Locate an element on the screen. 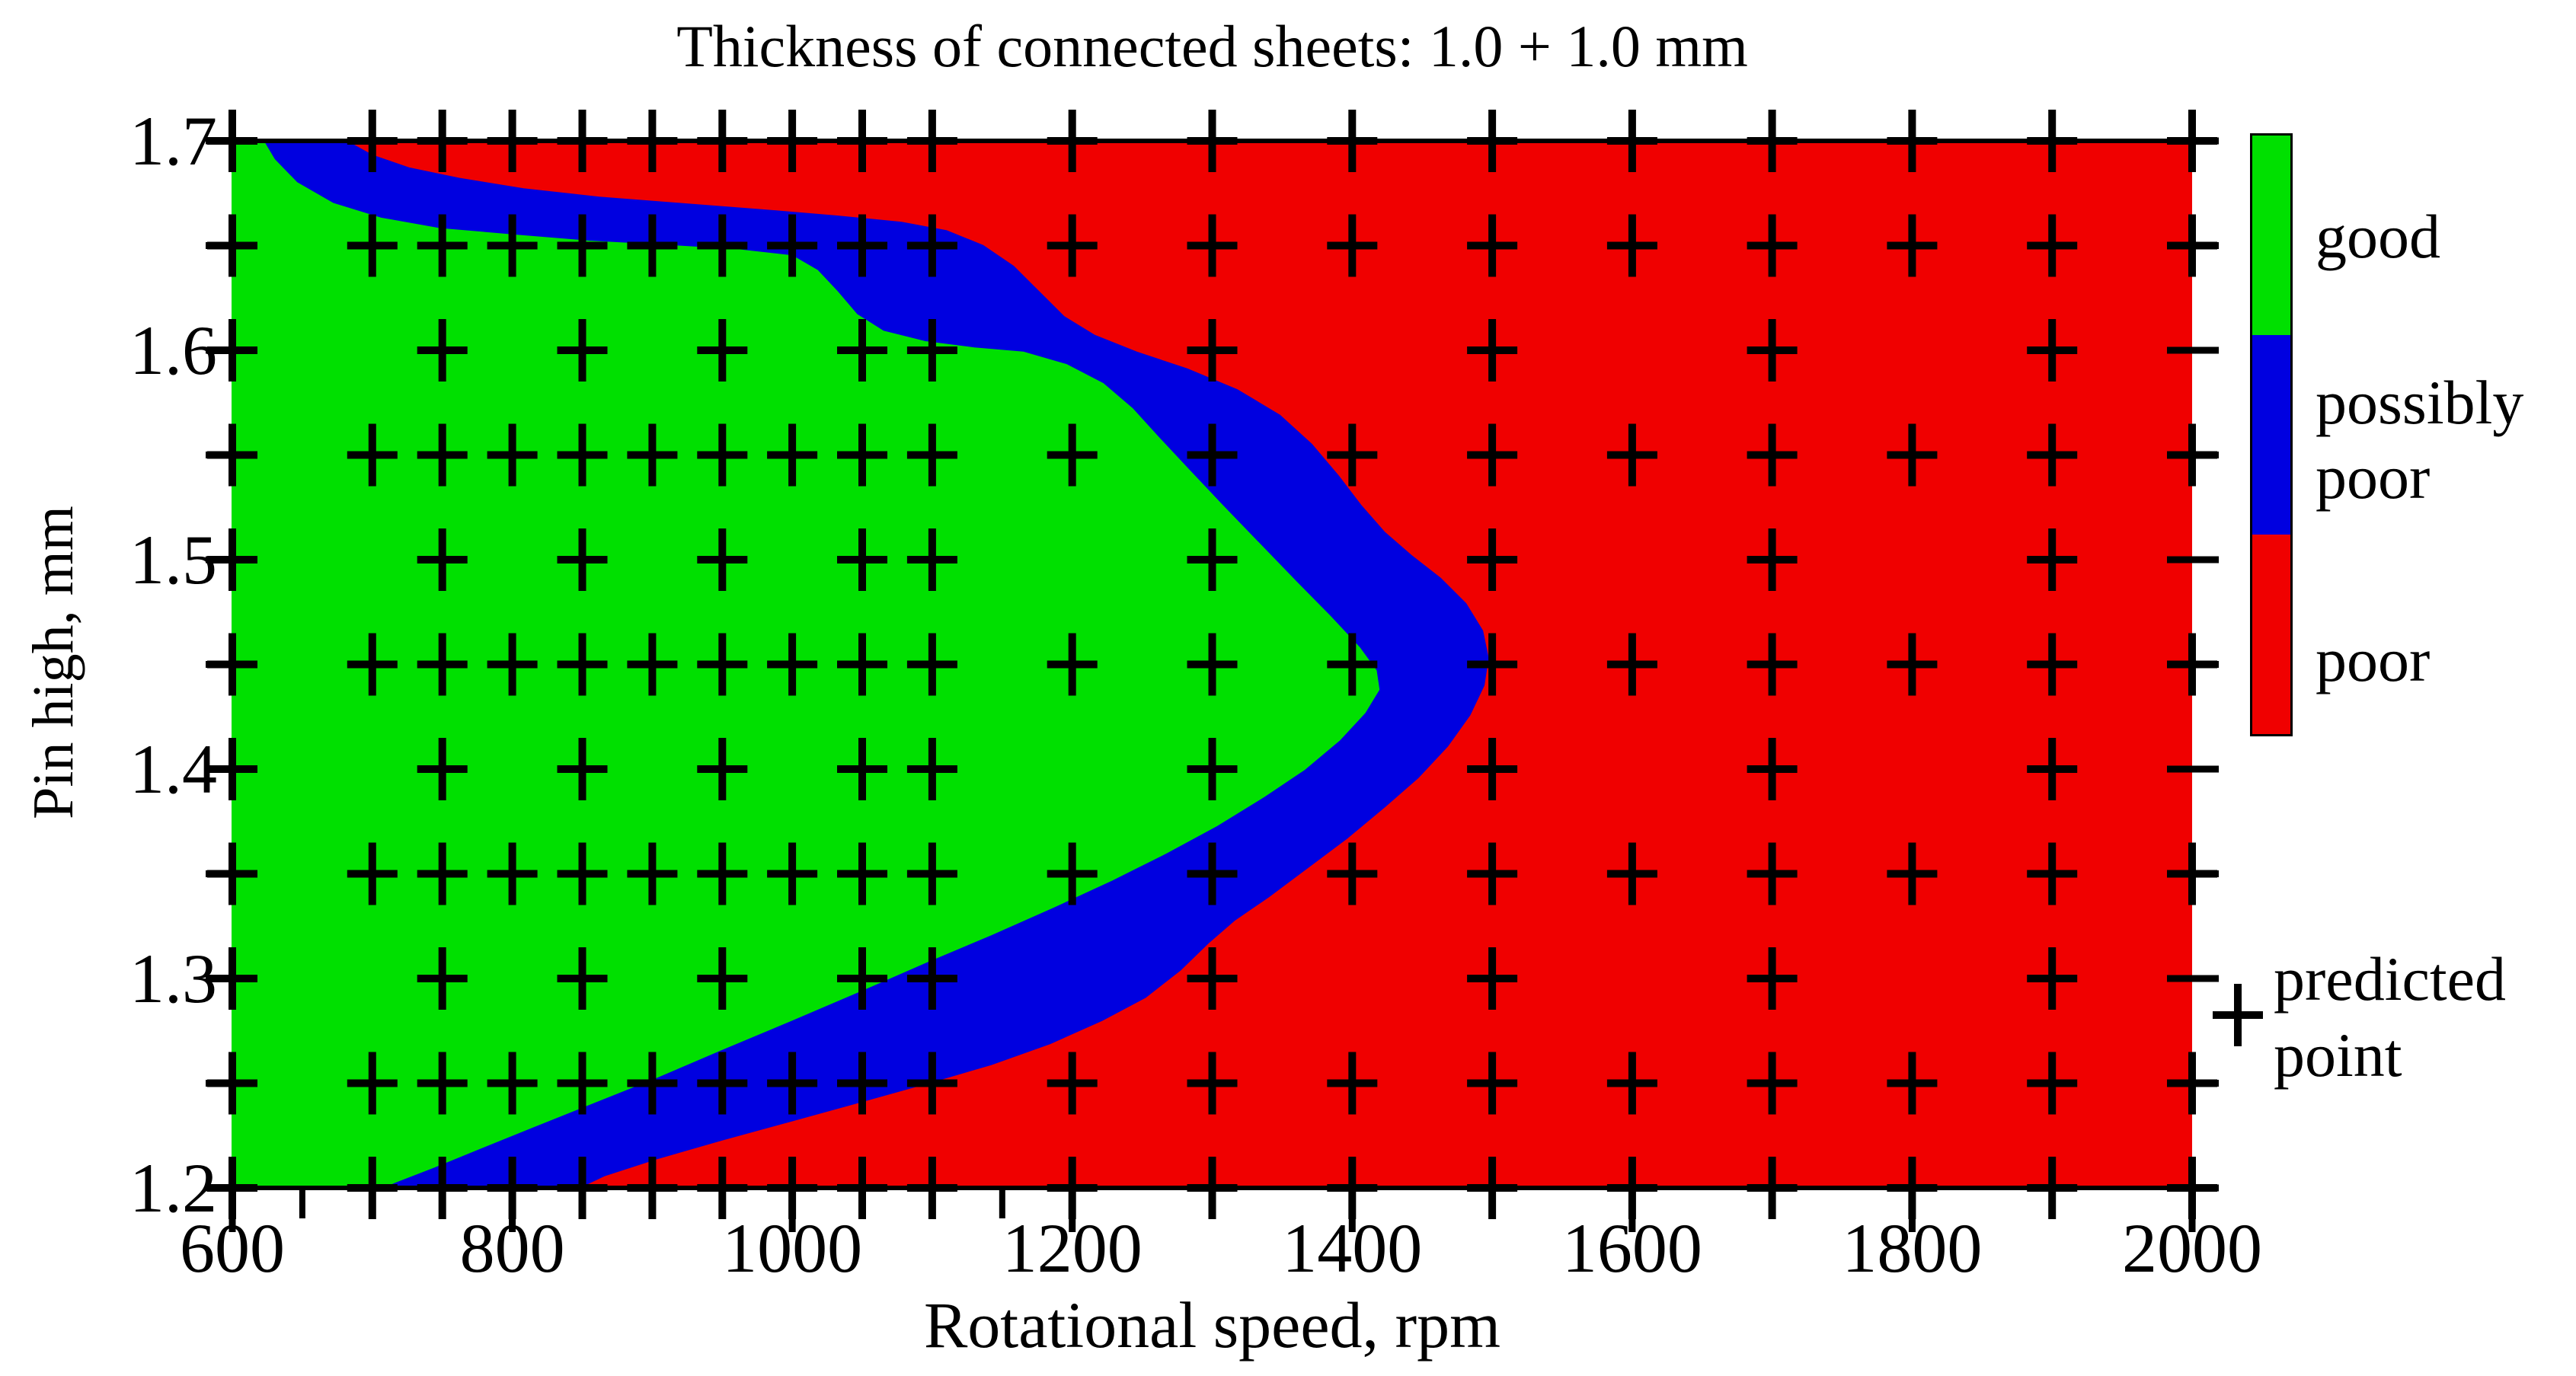 The image size is (2576, 1376). x-tick-label: 600 is located at coordinates (232, 1248).